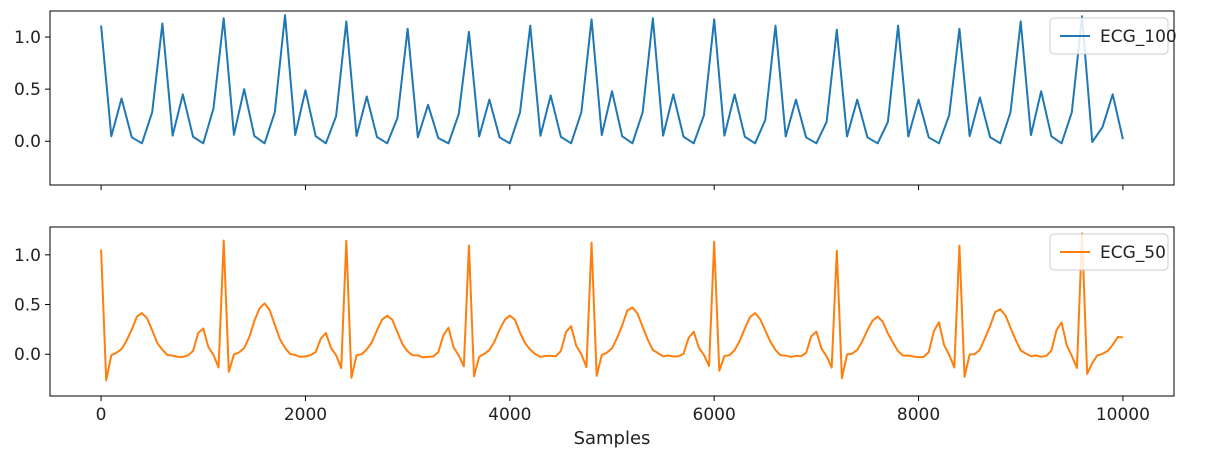  Describe the element at coordinates (1133, 253) in the screenshot. I see `legend-entry: ECG_50` at that location.